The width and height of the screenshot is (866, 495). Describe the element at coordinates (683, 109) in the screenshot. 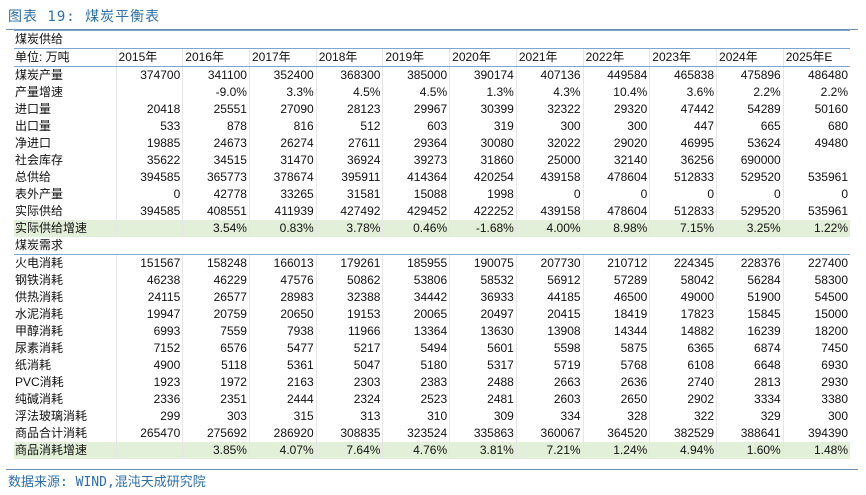

I see `table-cell: 47442` at that location.